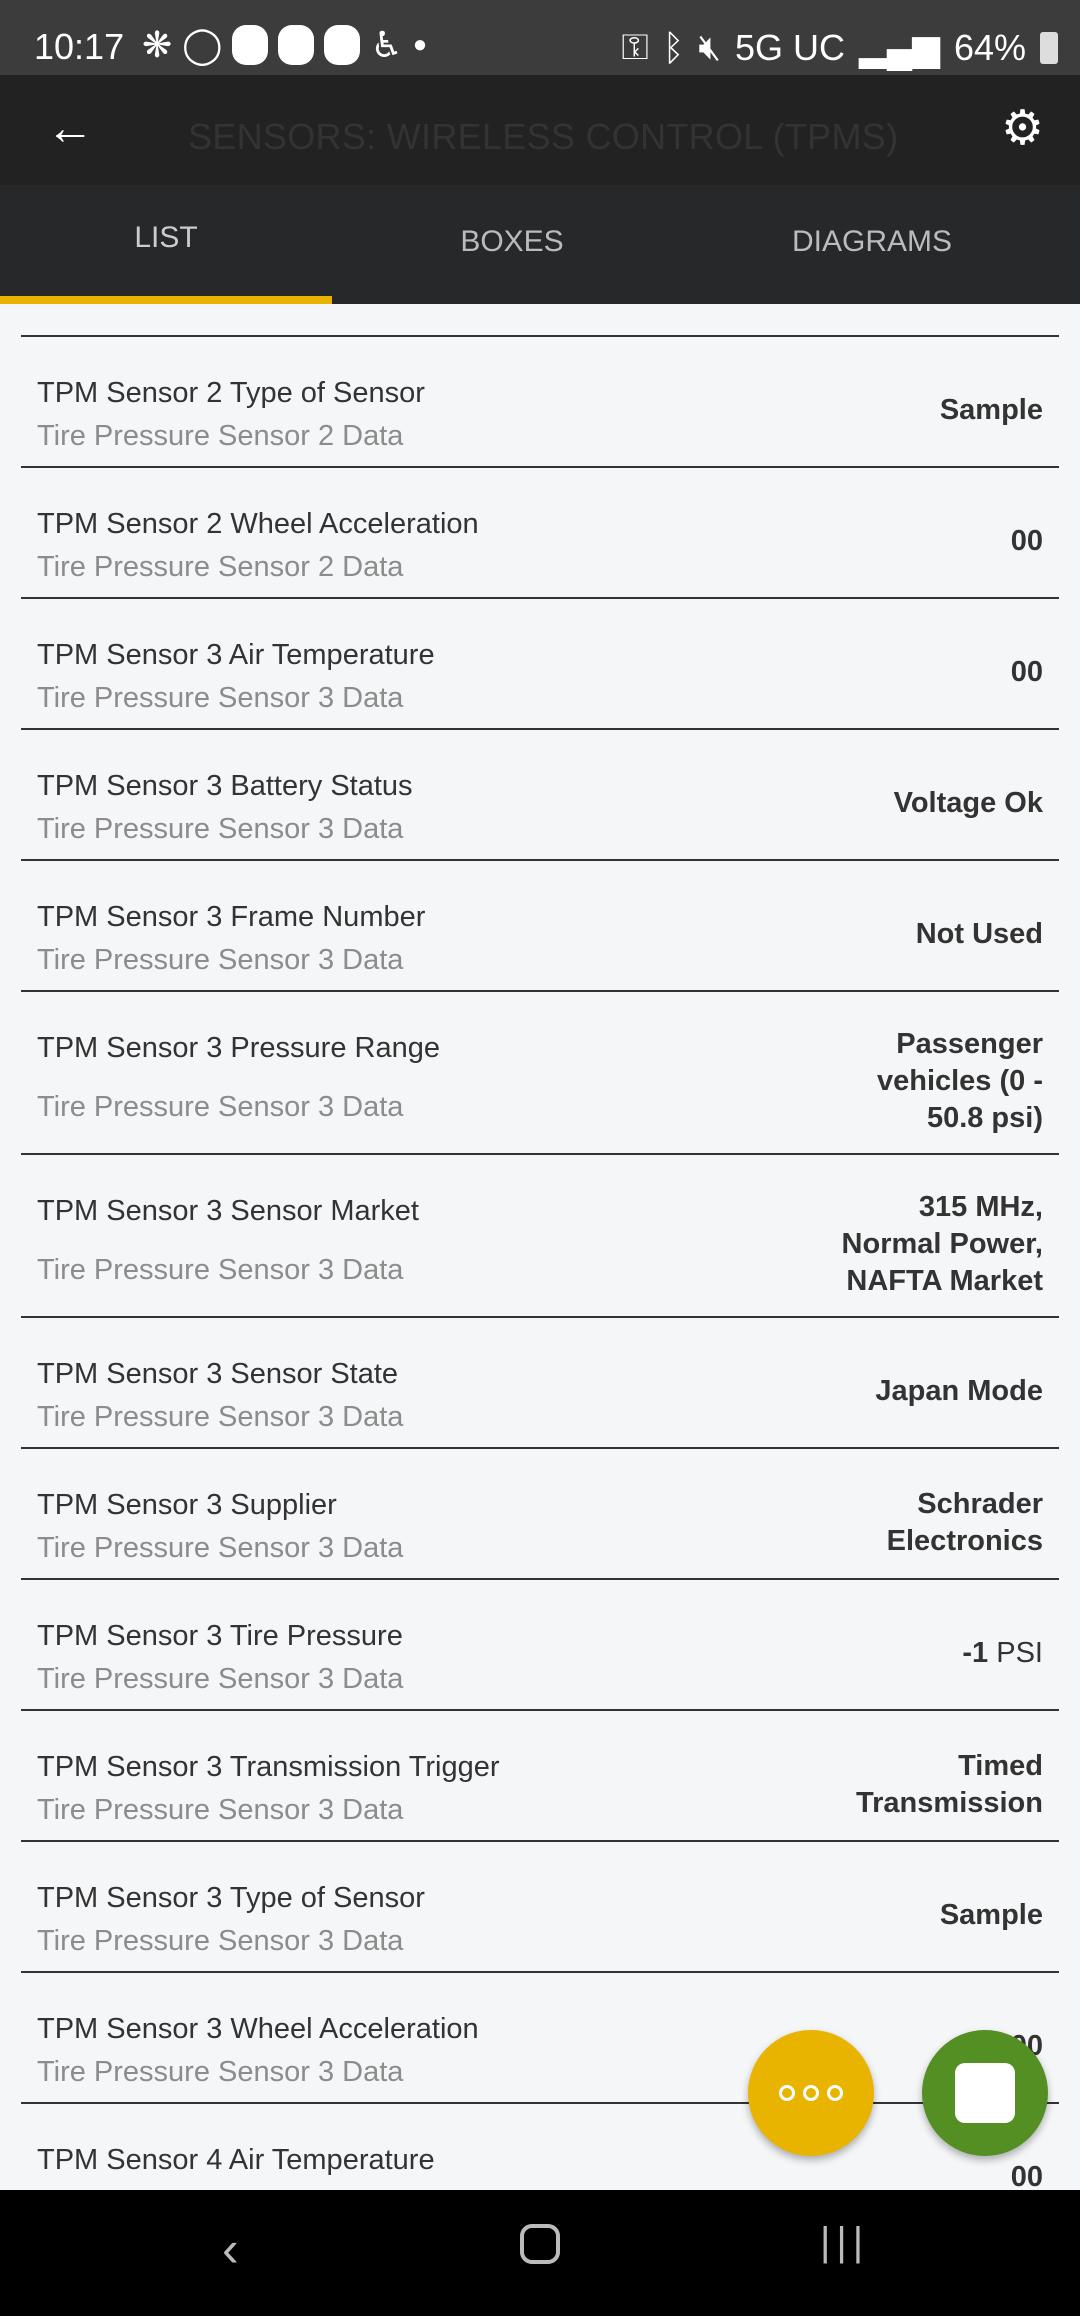  What do you see at coordinates (872, 241) in the screenshot?
I see `tab-diagrams: DIAGRAMS` at bounding box center [872, 241].